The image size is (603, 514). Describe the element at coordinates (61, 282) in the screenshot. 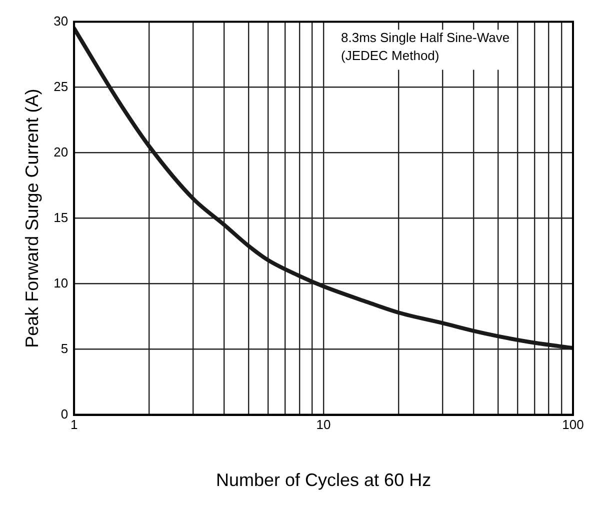

I see `y-tick-label: 10` at that location.